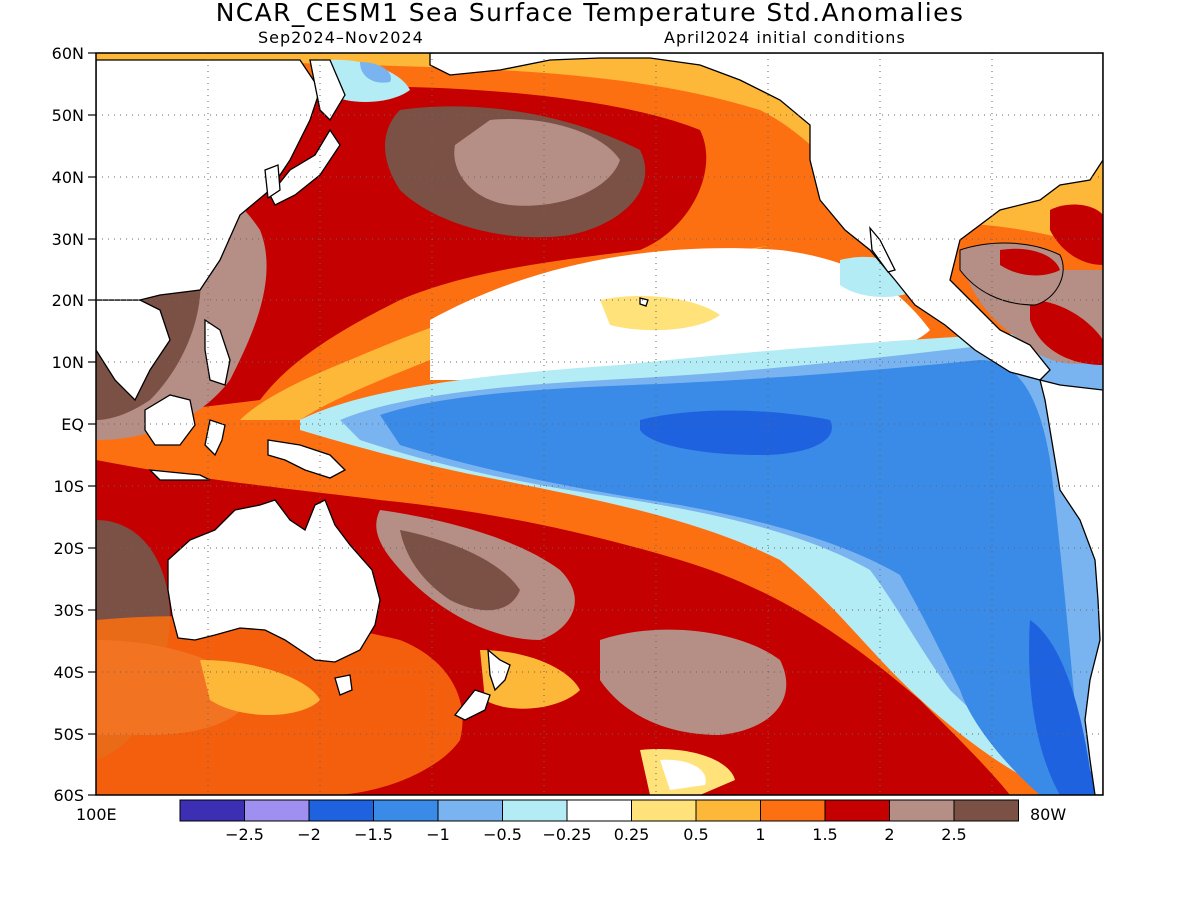 The image size is (1200, 900). I want to click on java-land, so click(179, 475).